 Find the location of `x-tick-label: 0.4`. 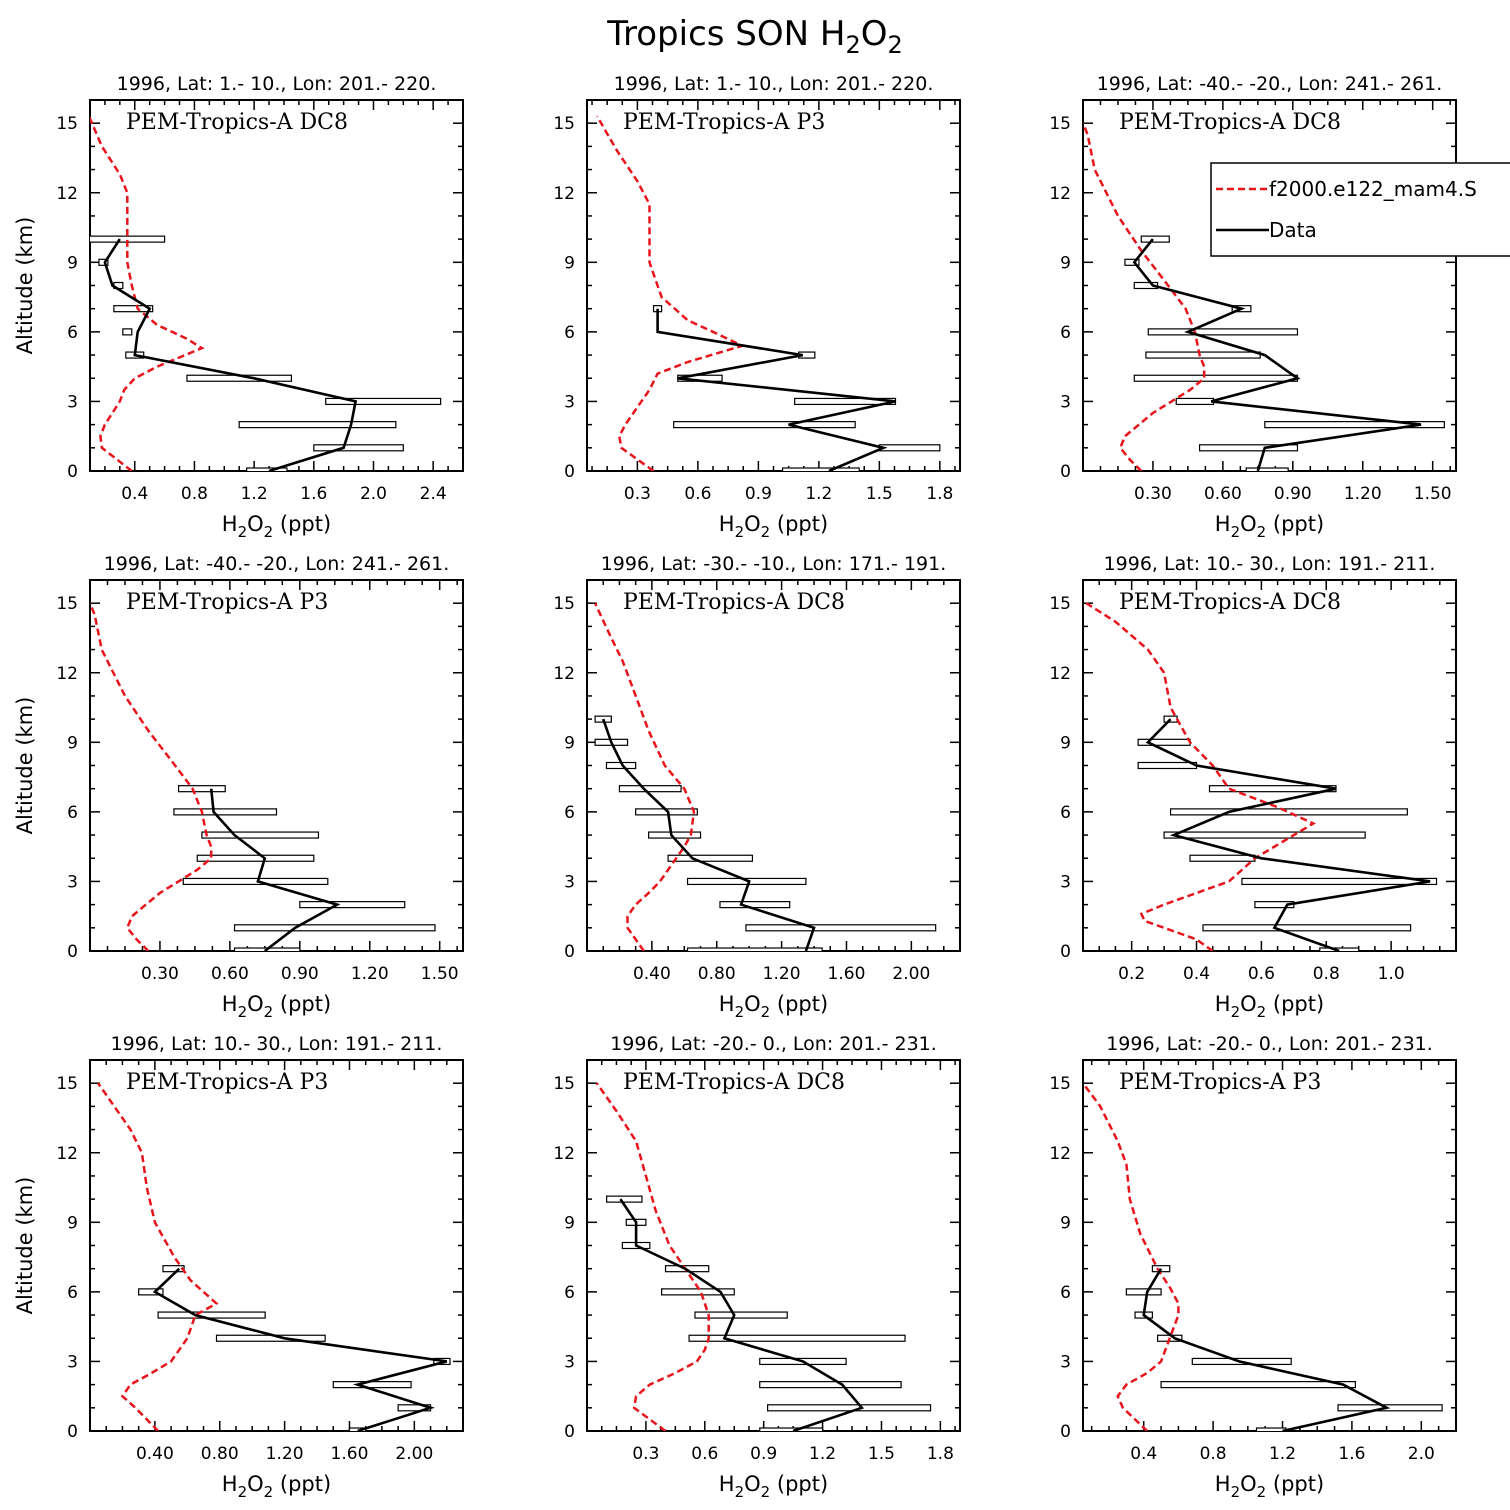

x-tick-label: 0.4 is located at coordinates (134, 494).